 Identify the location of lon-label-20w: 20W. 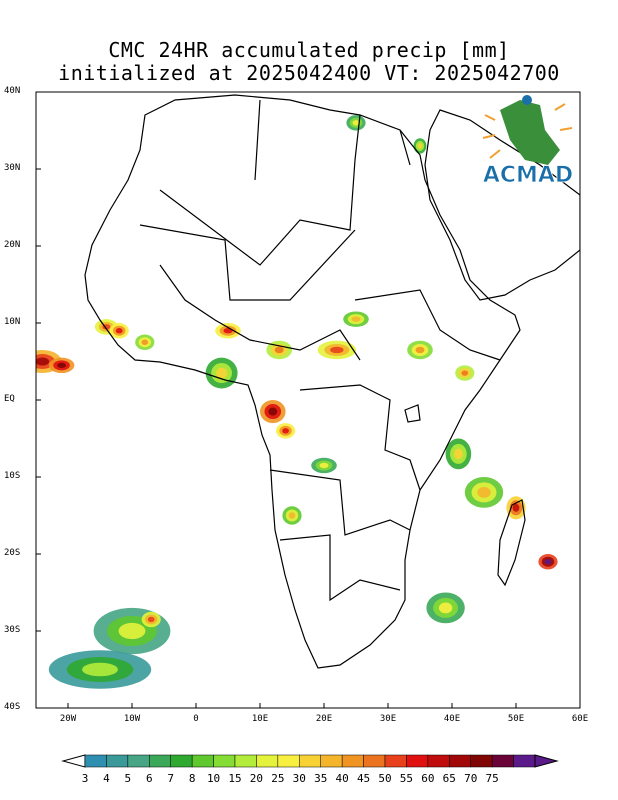
(68, 719).